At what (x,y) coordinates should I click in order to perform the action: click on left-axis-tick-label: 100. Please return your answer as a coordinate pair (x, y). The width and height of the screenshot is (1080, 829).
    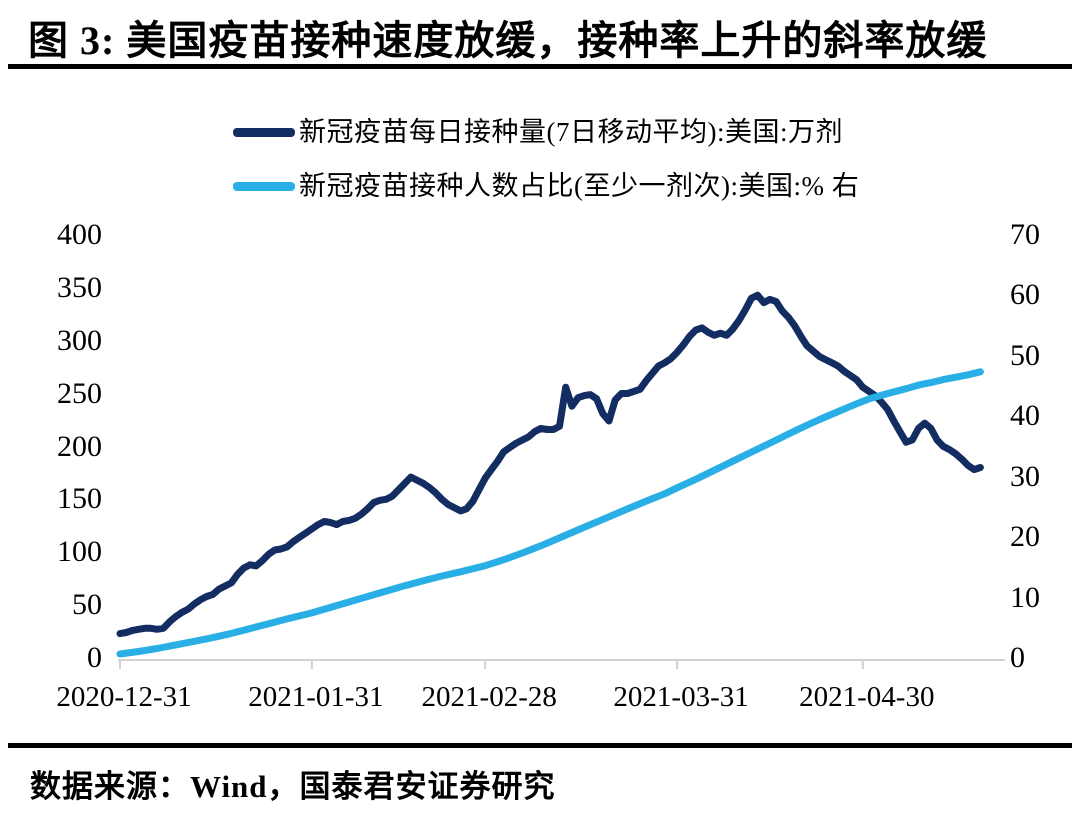
    Looking at the image, I should click on (79, 552).